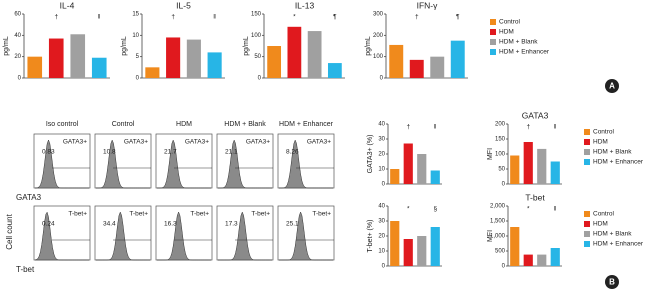 This screenshot has height=292, width=650. I want to click on legend-label: HDM + Blank, so click(518, 42).